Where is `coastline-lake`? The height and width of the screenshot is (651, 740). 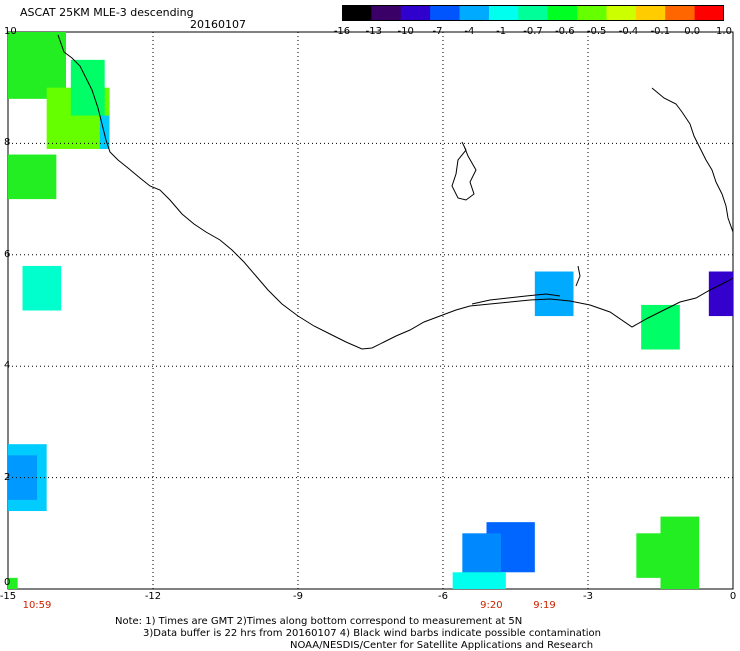
coastline-lake is located at coordinates (578, 276).